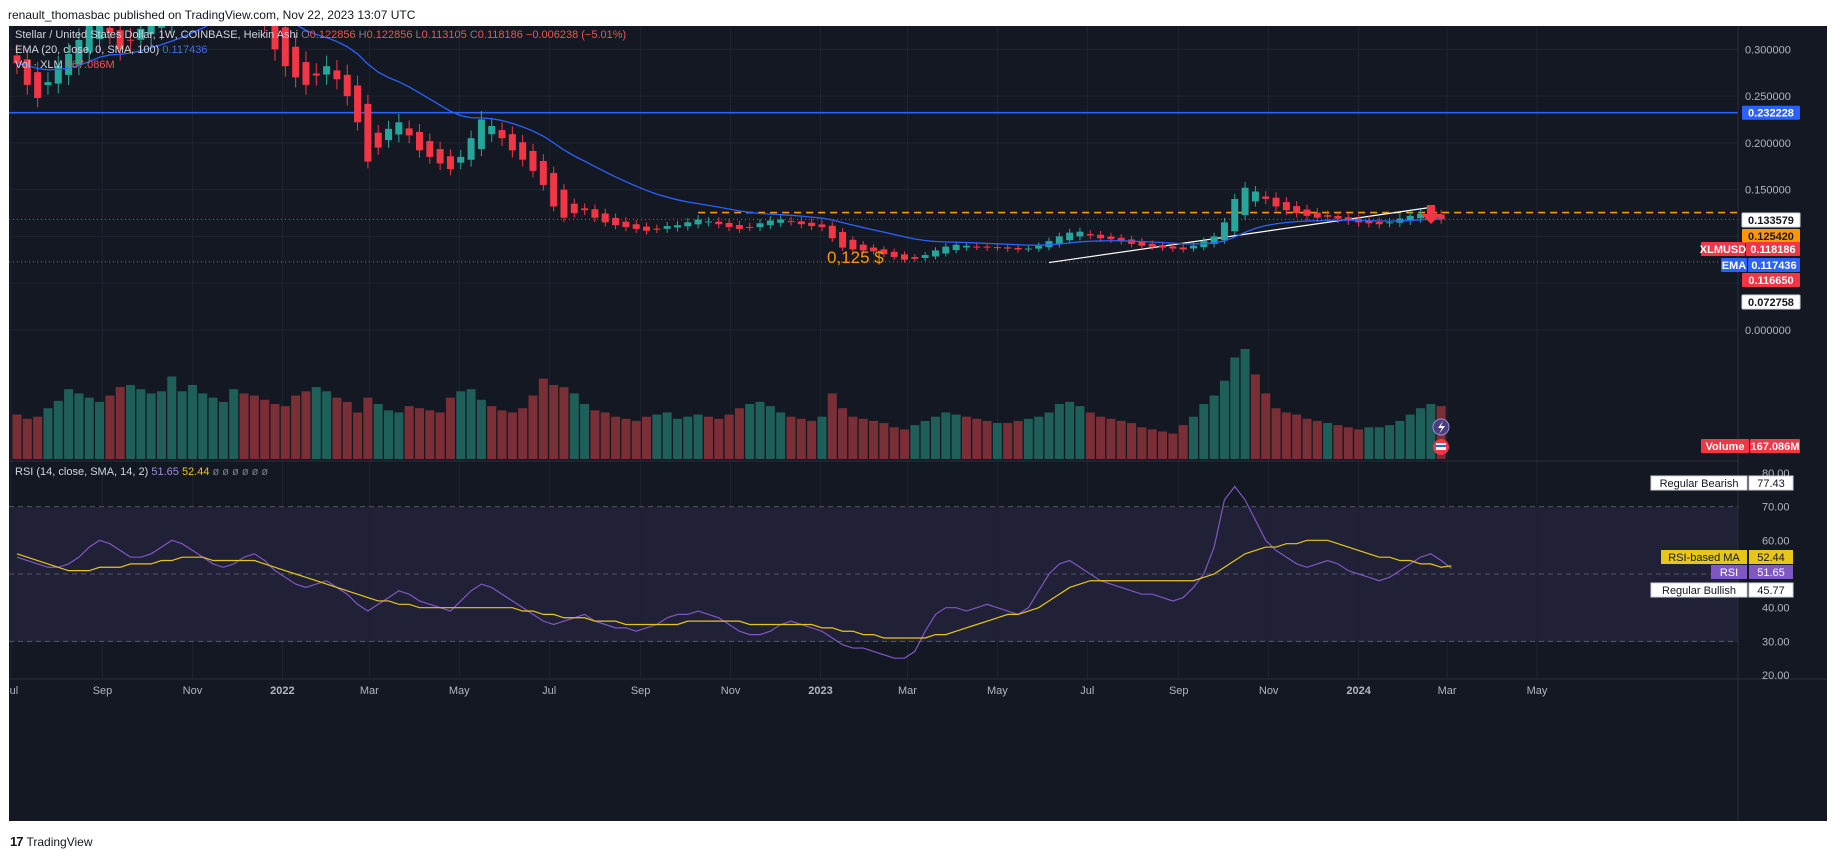  I want to click on price-badge-label: 0.072758, so click(1771, 303).